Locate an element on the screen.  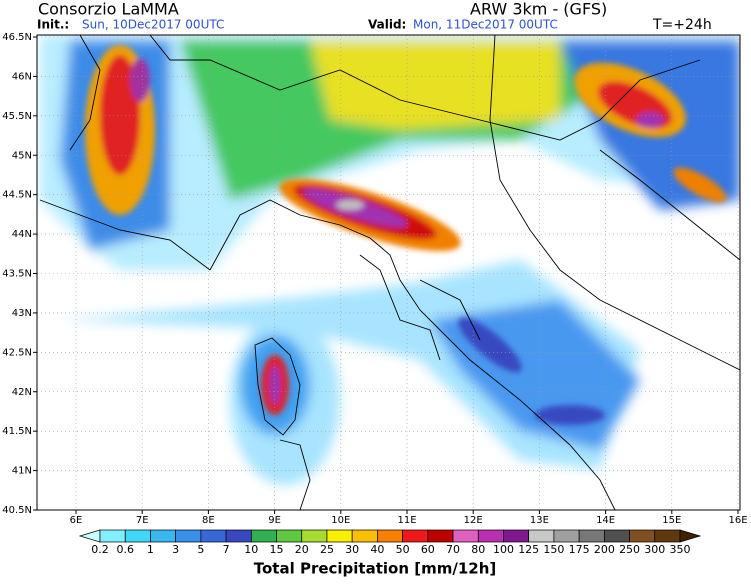
lon-label: 15E is located at coordinates (671, 520).